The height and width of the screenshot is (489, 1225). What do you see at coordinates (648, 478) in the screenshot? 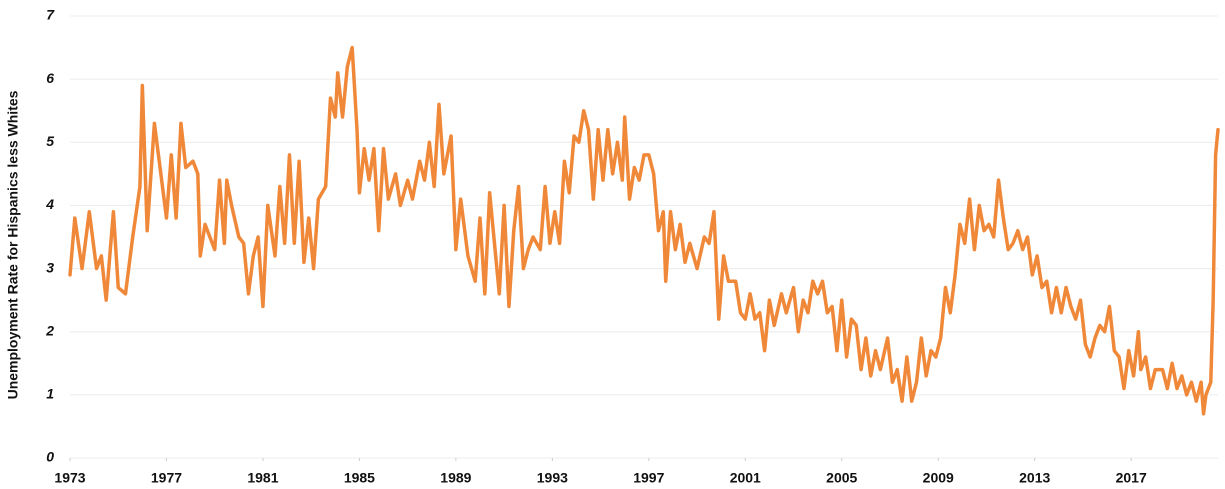
I see `x-tick-label: 1997` at bounding box center [648, 478].